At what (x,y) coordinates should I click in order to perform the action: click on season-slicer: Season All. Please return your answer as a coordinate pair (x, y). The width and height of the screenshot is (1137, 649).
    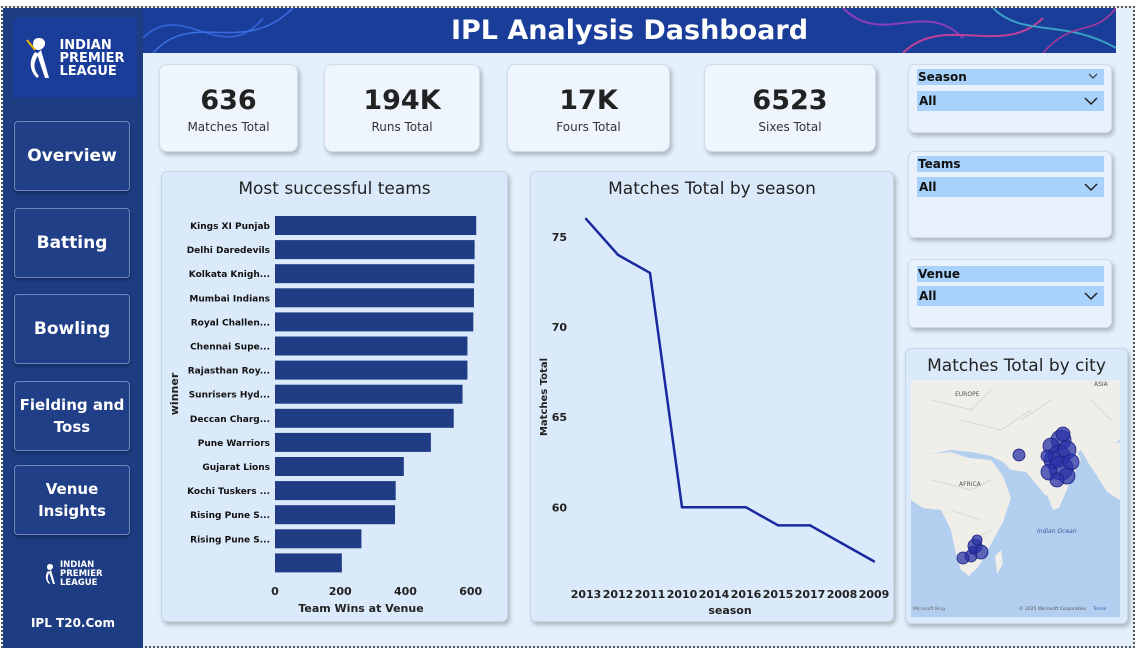
    Looking at the image, I should click on (1010, 98).